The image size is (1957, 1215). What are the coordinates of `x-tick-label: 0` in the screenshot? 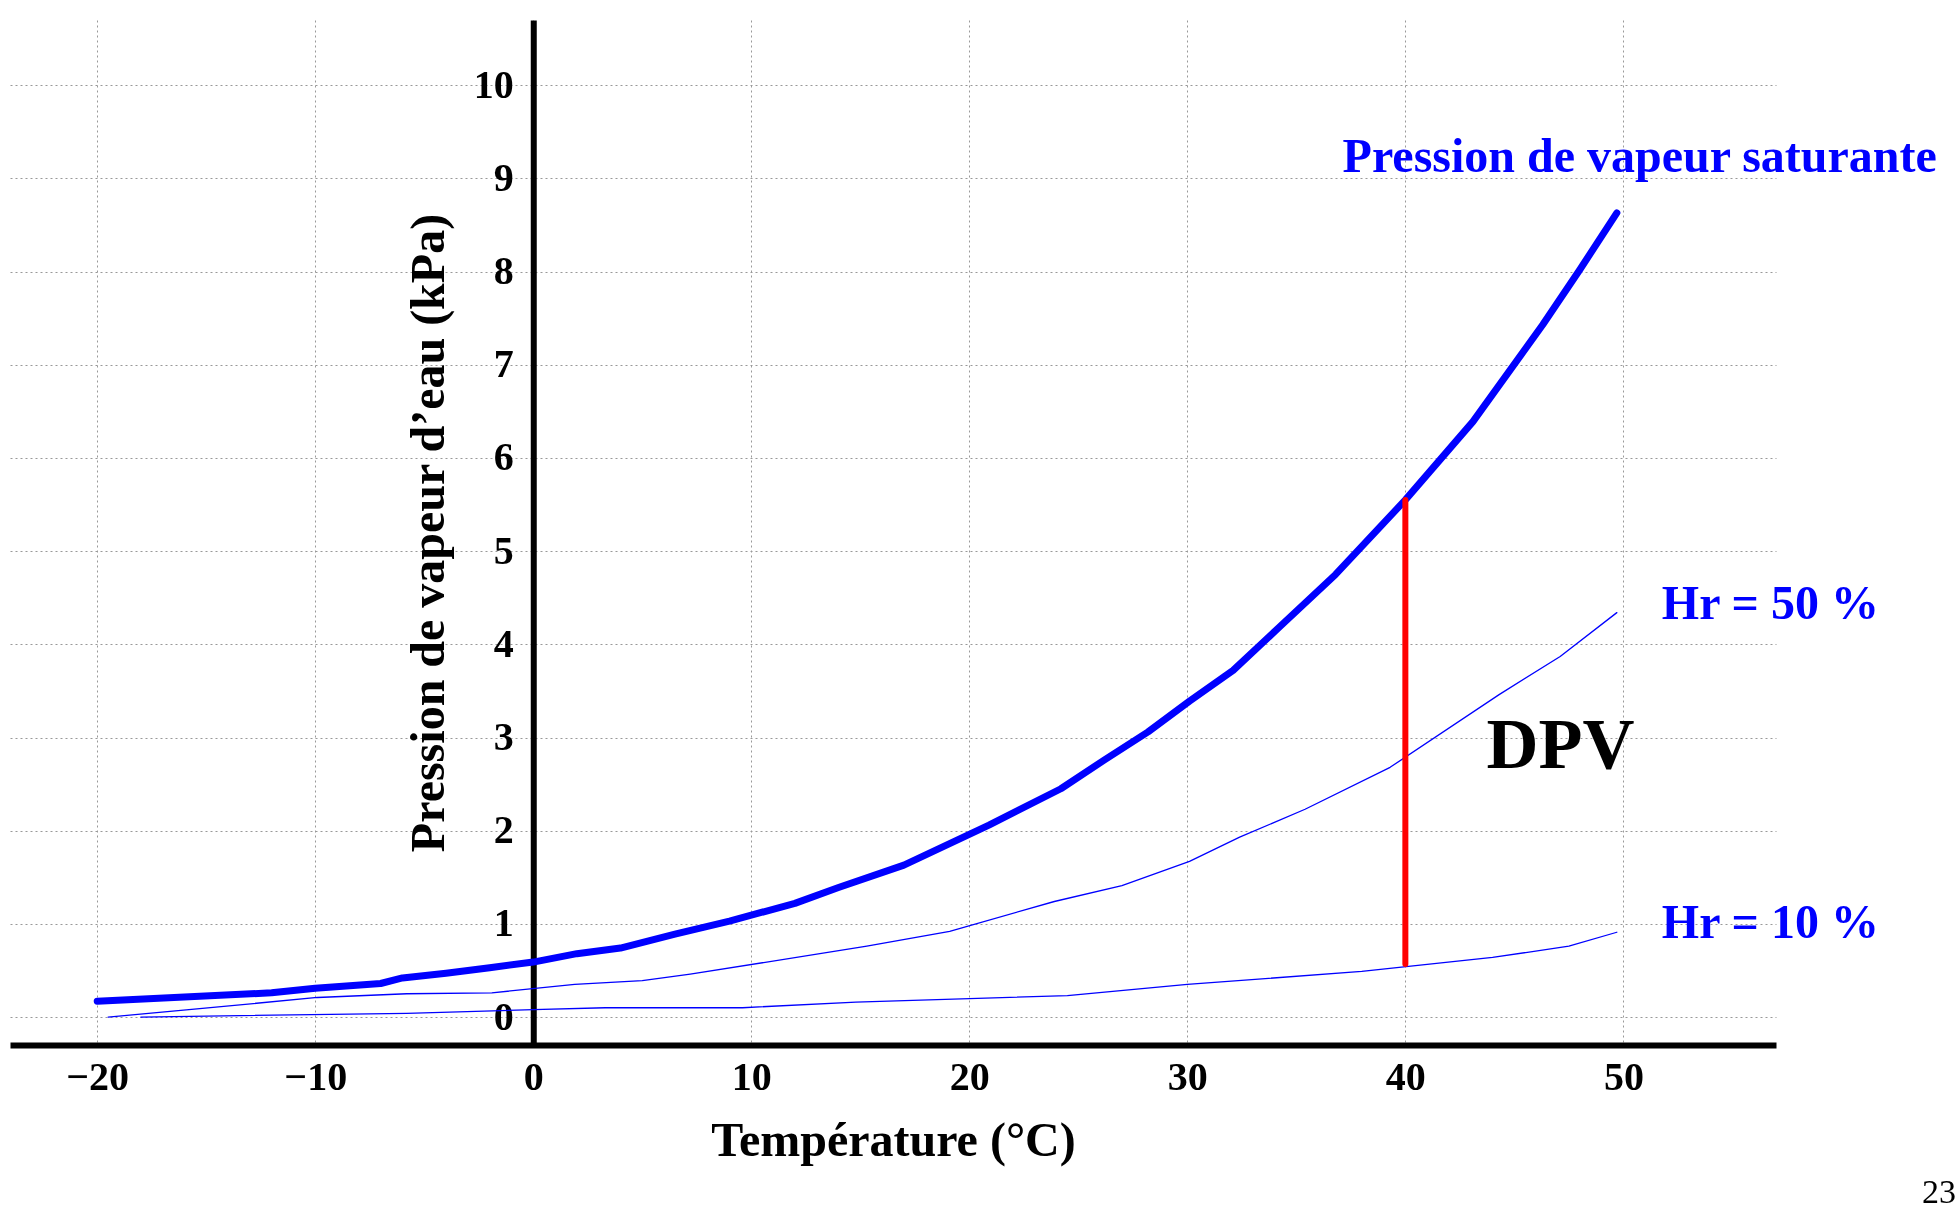 It's located at (533, 1076).